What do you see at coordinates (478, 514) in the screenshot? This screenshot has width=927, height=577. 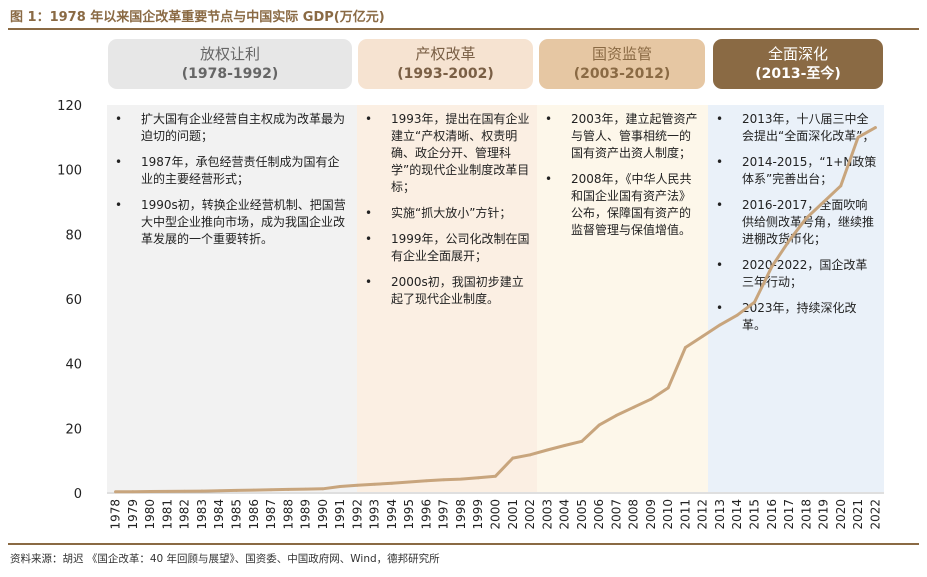 I see `x-tick-label: 1999` at bounding box center [478, 514].